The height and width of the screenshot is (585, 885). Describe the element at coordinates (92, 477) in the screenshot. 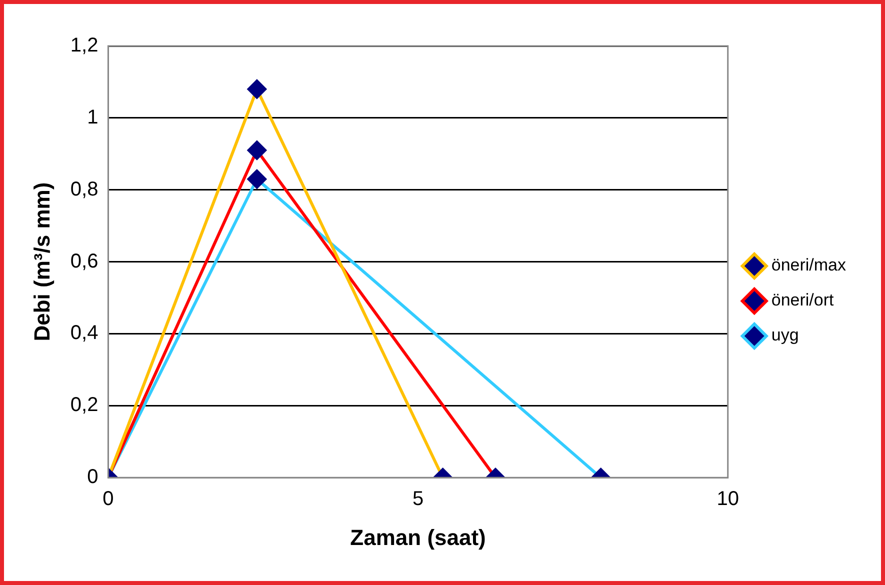

I see `y-tick-label: 0` at that location.